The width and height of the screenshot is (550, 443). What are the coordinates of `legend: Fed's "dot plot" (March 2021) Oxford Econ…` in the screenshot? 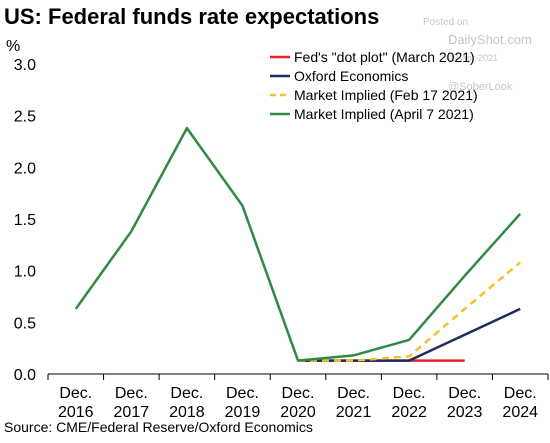 It's located at (374, 85).